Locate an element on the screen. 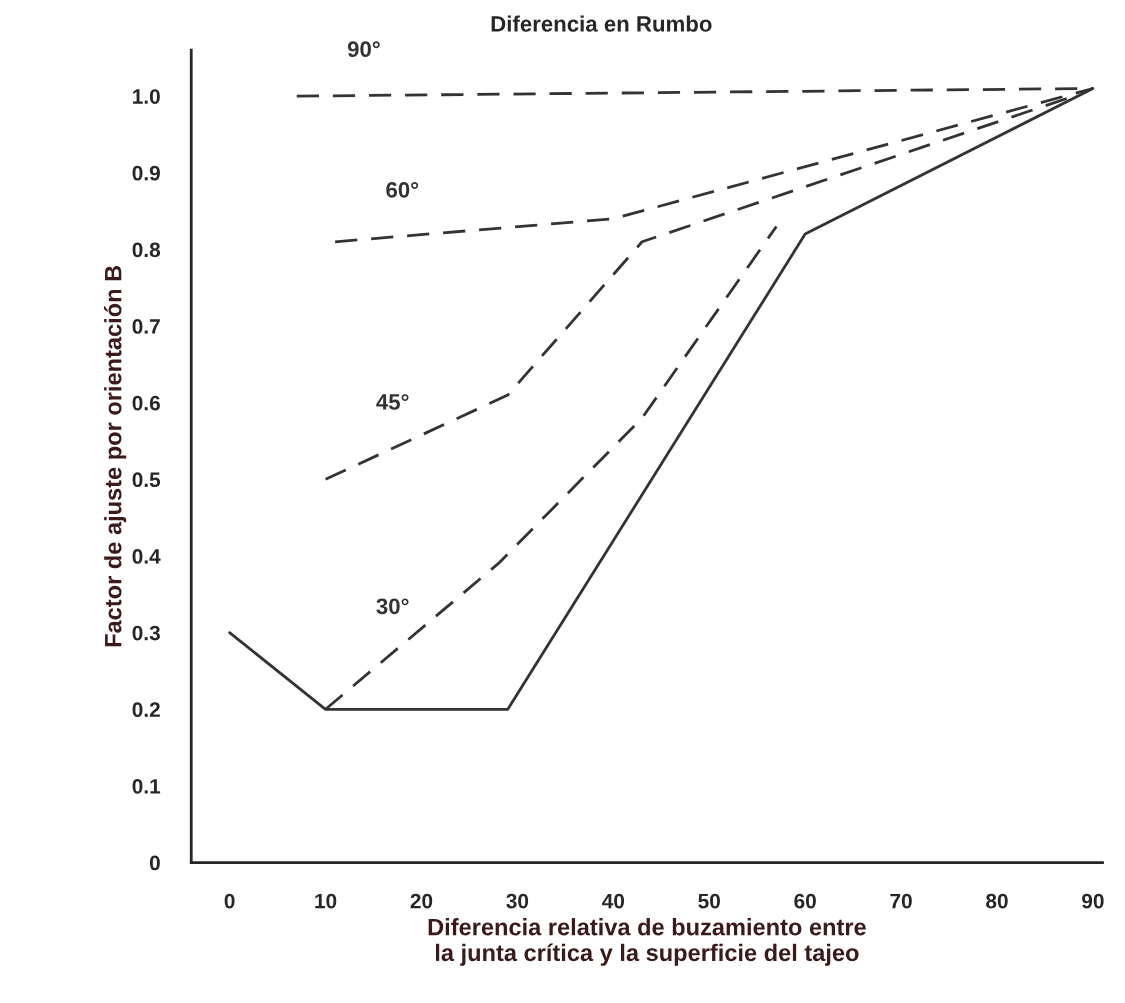 This screenshot has width=1125, height=1003. x-tick-label: 30 is located at coordinates (517, 901).